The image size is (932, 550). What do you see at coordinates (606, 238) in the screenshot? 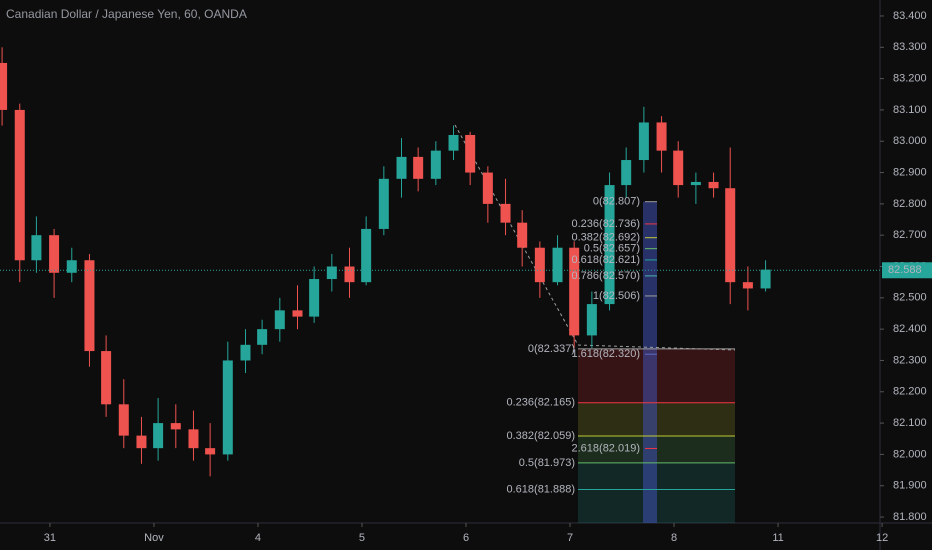
I see `fib-label: 0.382(82.692)` at bounding box center [606, 238].